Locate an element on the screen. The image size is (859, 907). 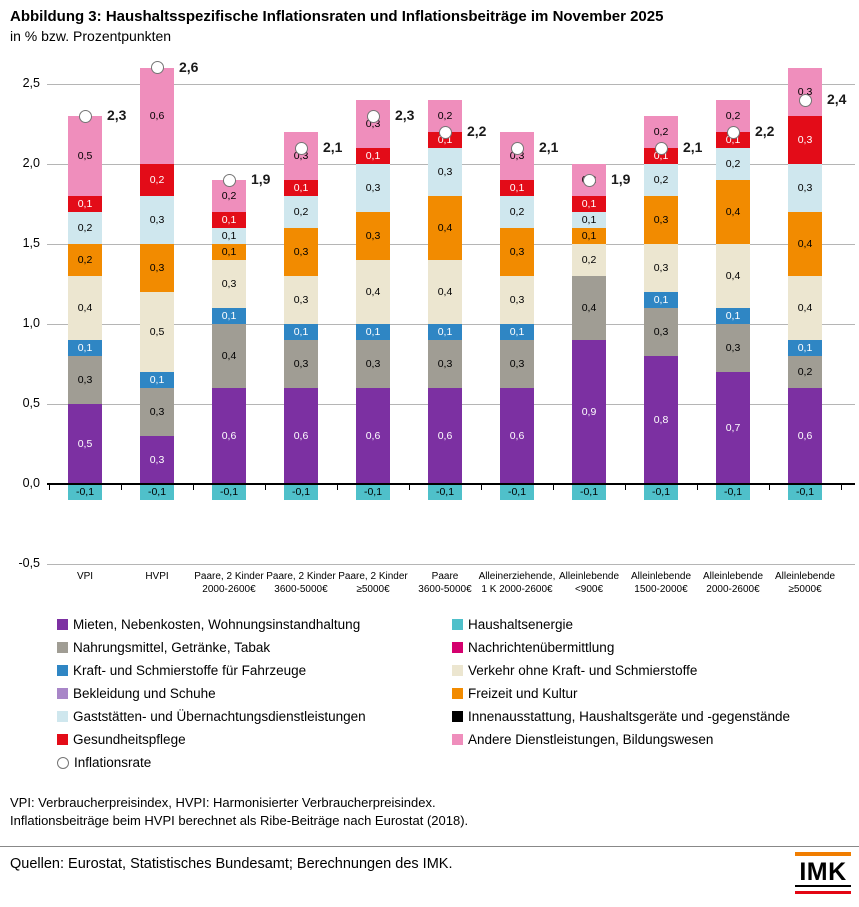
legend-item: Verkehr ohne Kraft- und Schmierstoffe is located at coordinates (652, 670).